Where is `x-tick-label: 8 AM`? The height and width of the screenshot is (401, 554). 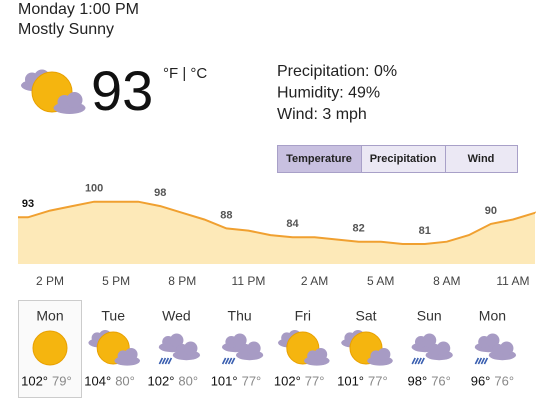 x-tick-label: 8 AM is located at coordinates (446, 281).